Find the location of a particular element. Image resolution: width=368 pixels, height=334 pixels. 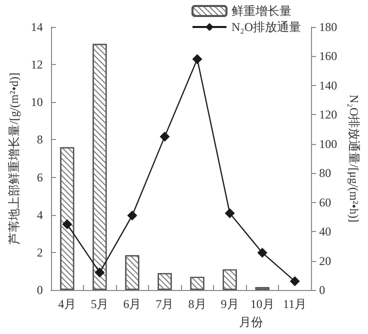

x-tick-label: 7月 is located at coordinates (165, 304).